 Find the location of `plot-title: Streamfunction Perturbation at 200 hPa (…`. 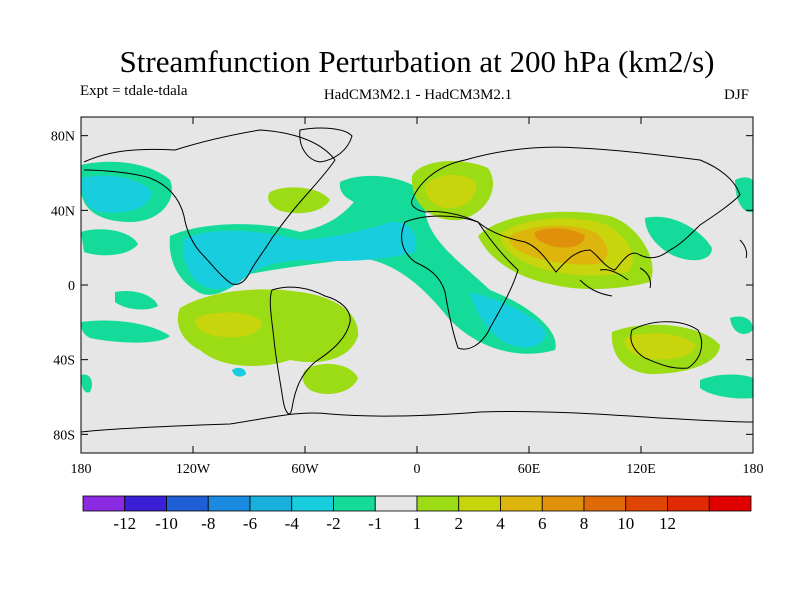

plot-title: Streamfunction Perturbation at 200 hPa (… is located at coordinates (417, 61).